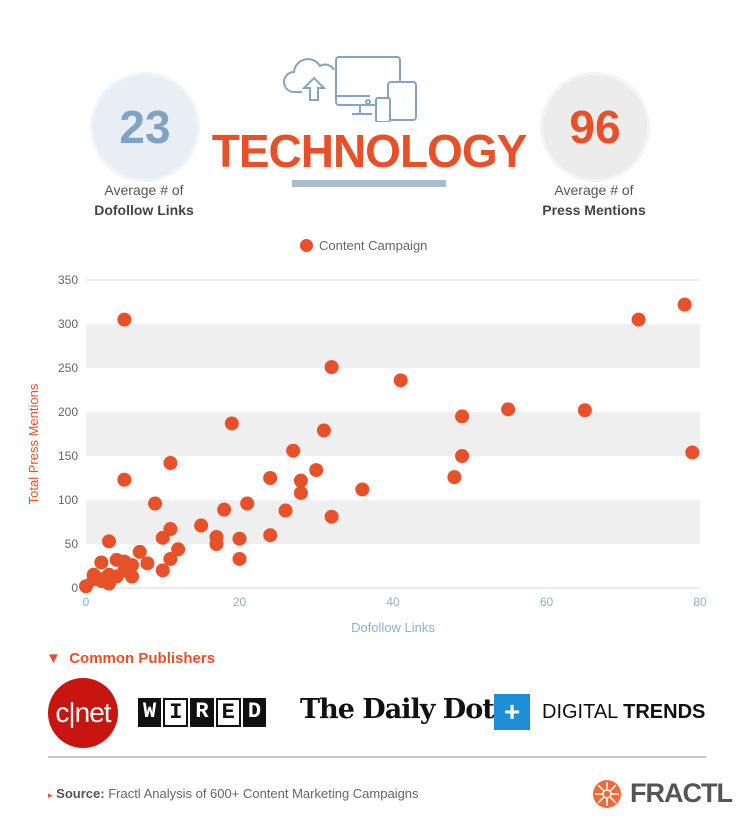  I want to click on fractl-logo: FRACTL, so click(662, 793).